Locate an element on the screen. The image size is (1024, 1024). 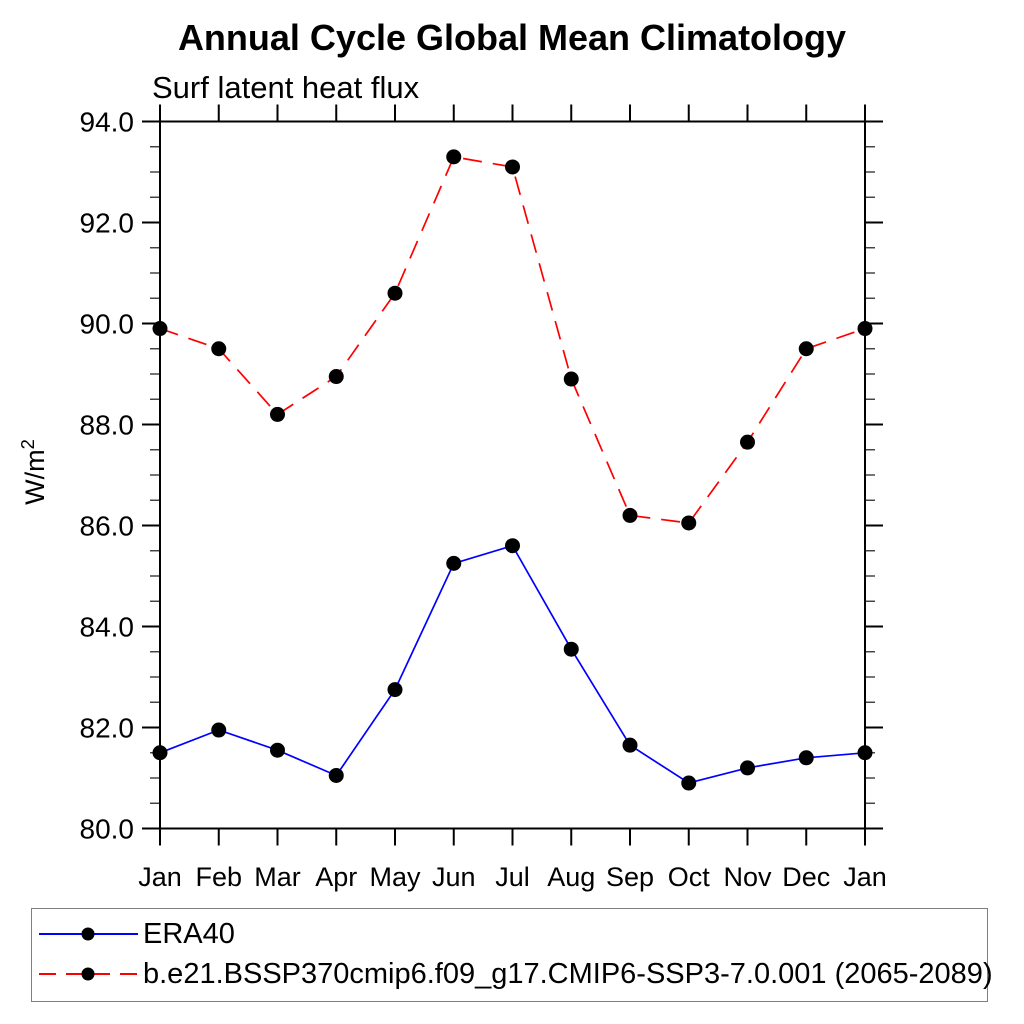
legend-line-sample-dashed-icon is located at coordinates (88, 974).